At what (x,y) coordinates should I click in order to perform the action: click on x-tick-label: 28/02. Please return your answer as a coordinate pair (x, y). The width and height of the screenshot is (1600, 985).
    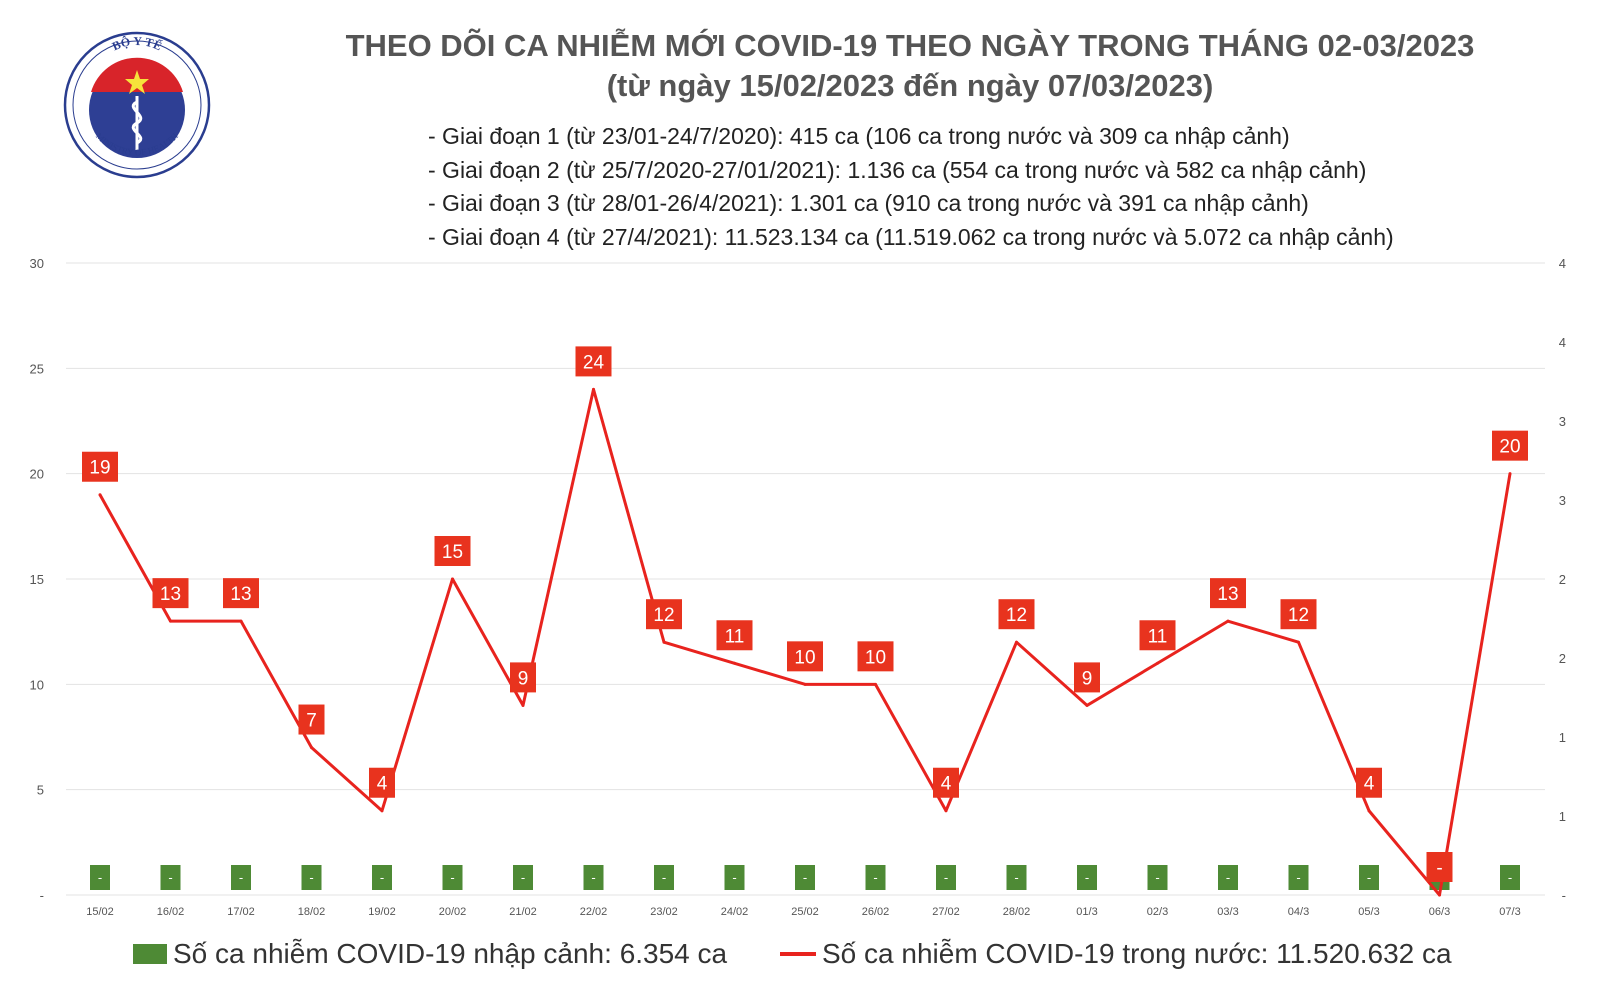
    Looking at the image, I should click on (1017, 912).